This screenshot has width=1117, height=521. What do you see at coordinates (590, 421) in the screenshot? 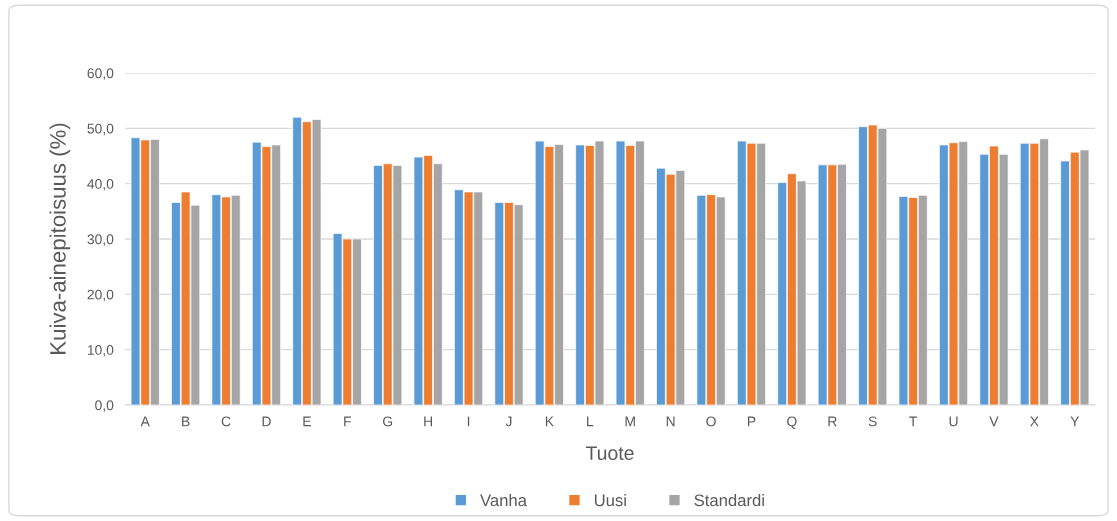
I see `x-tick-label: L` at bounding box center [590, 421].